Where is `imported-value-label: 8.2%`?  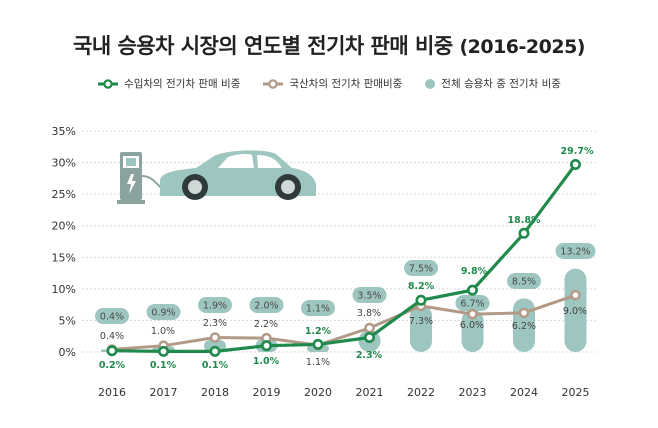 imported-value-label: 8.2% is located at coordinates (421, 286).